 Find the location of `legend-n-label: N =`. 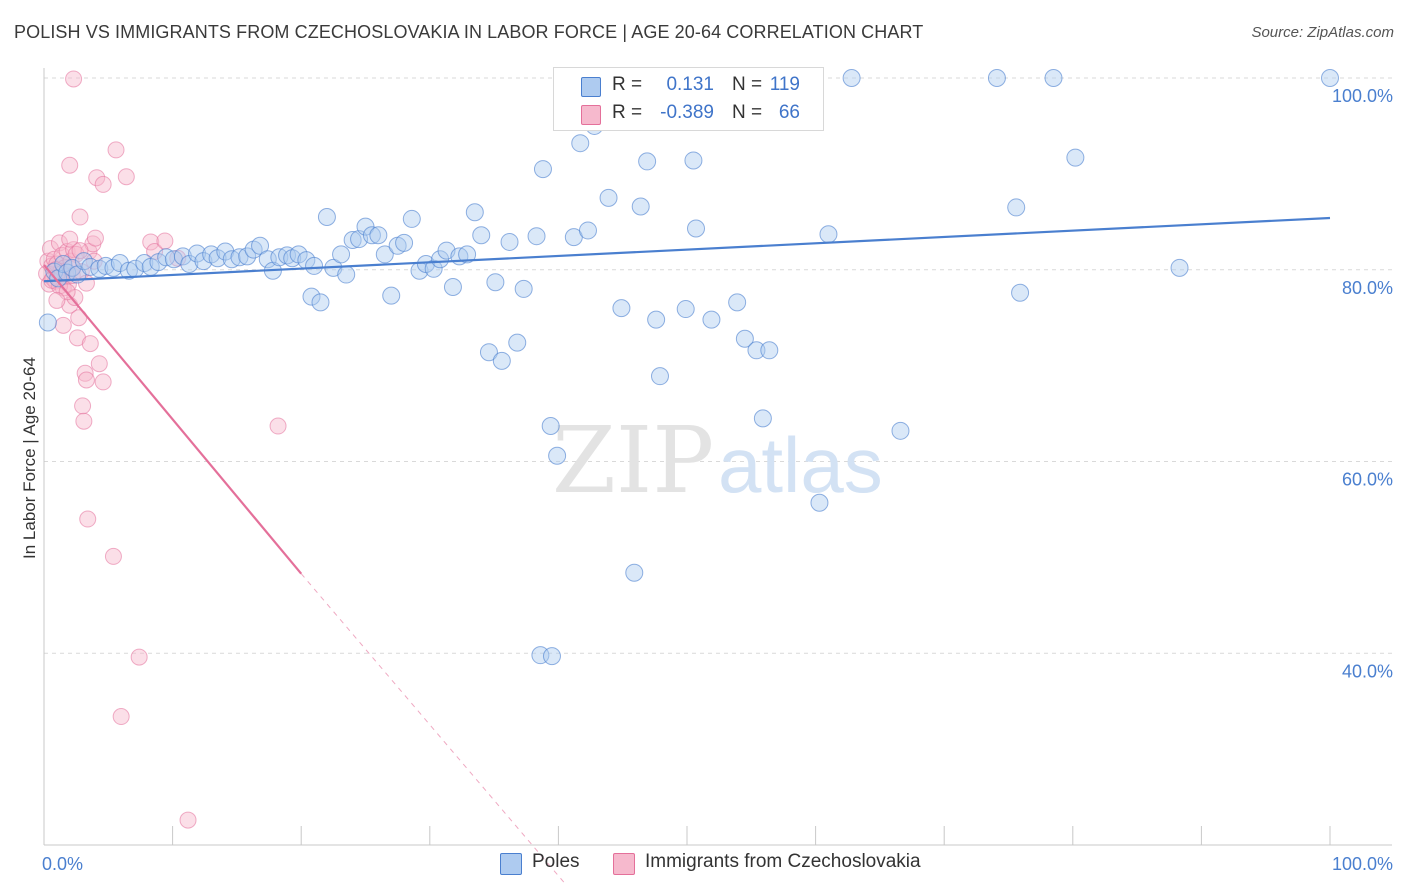

legend-n-label: N = is located at coordinates (747, 84).